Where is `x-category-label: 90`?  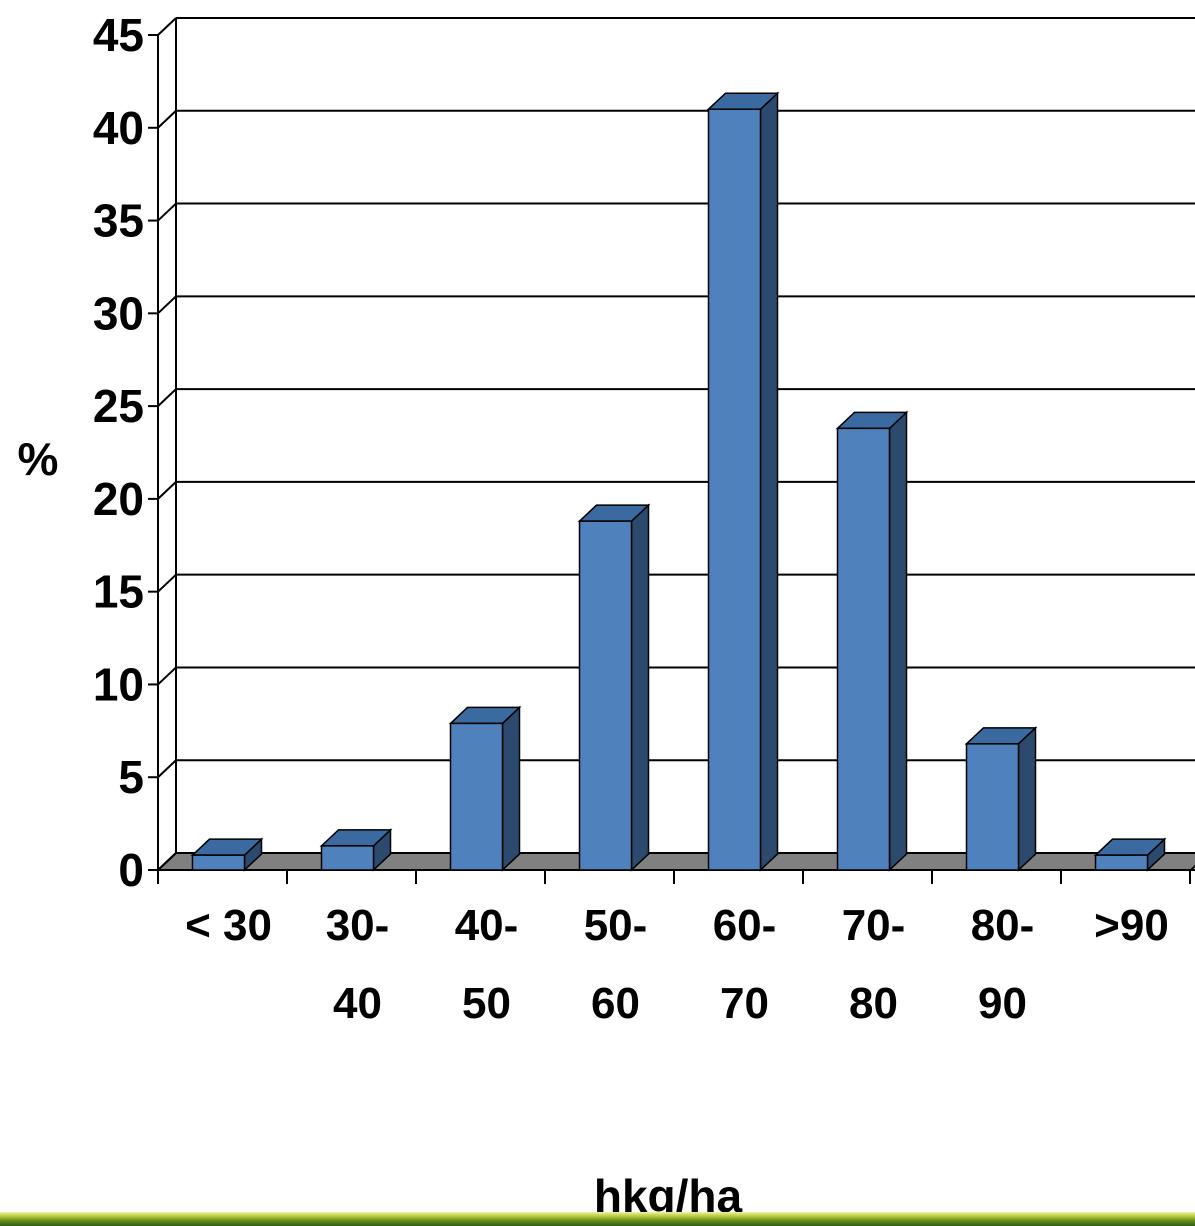
x-category-label: 90 is located at coordinates (1002, 1003).